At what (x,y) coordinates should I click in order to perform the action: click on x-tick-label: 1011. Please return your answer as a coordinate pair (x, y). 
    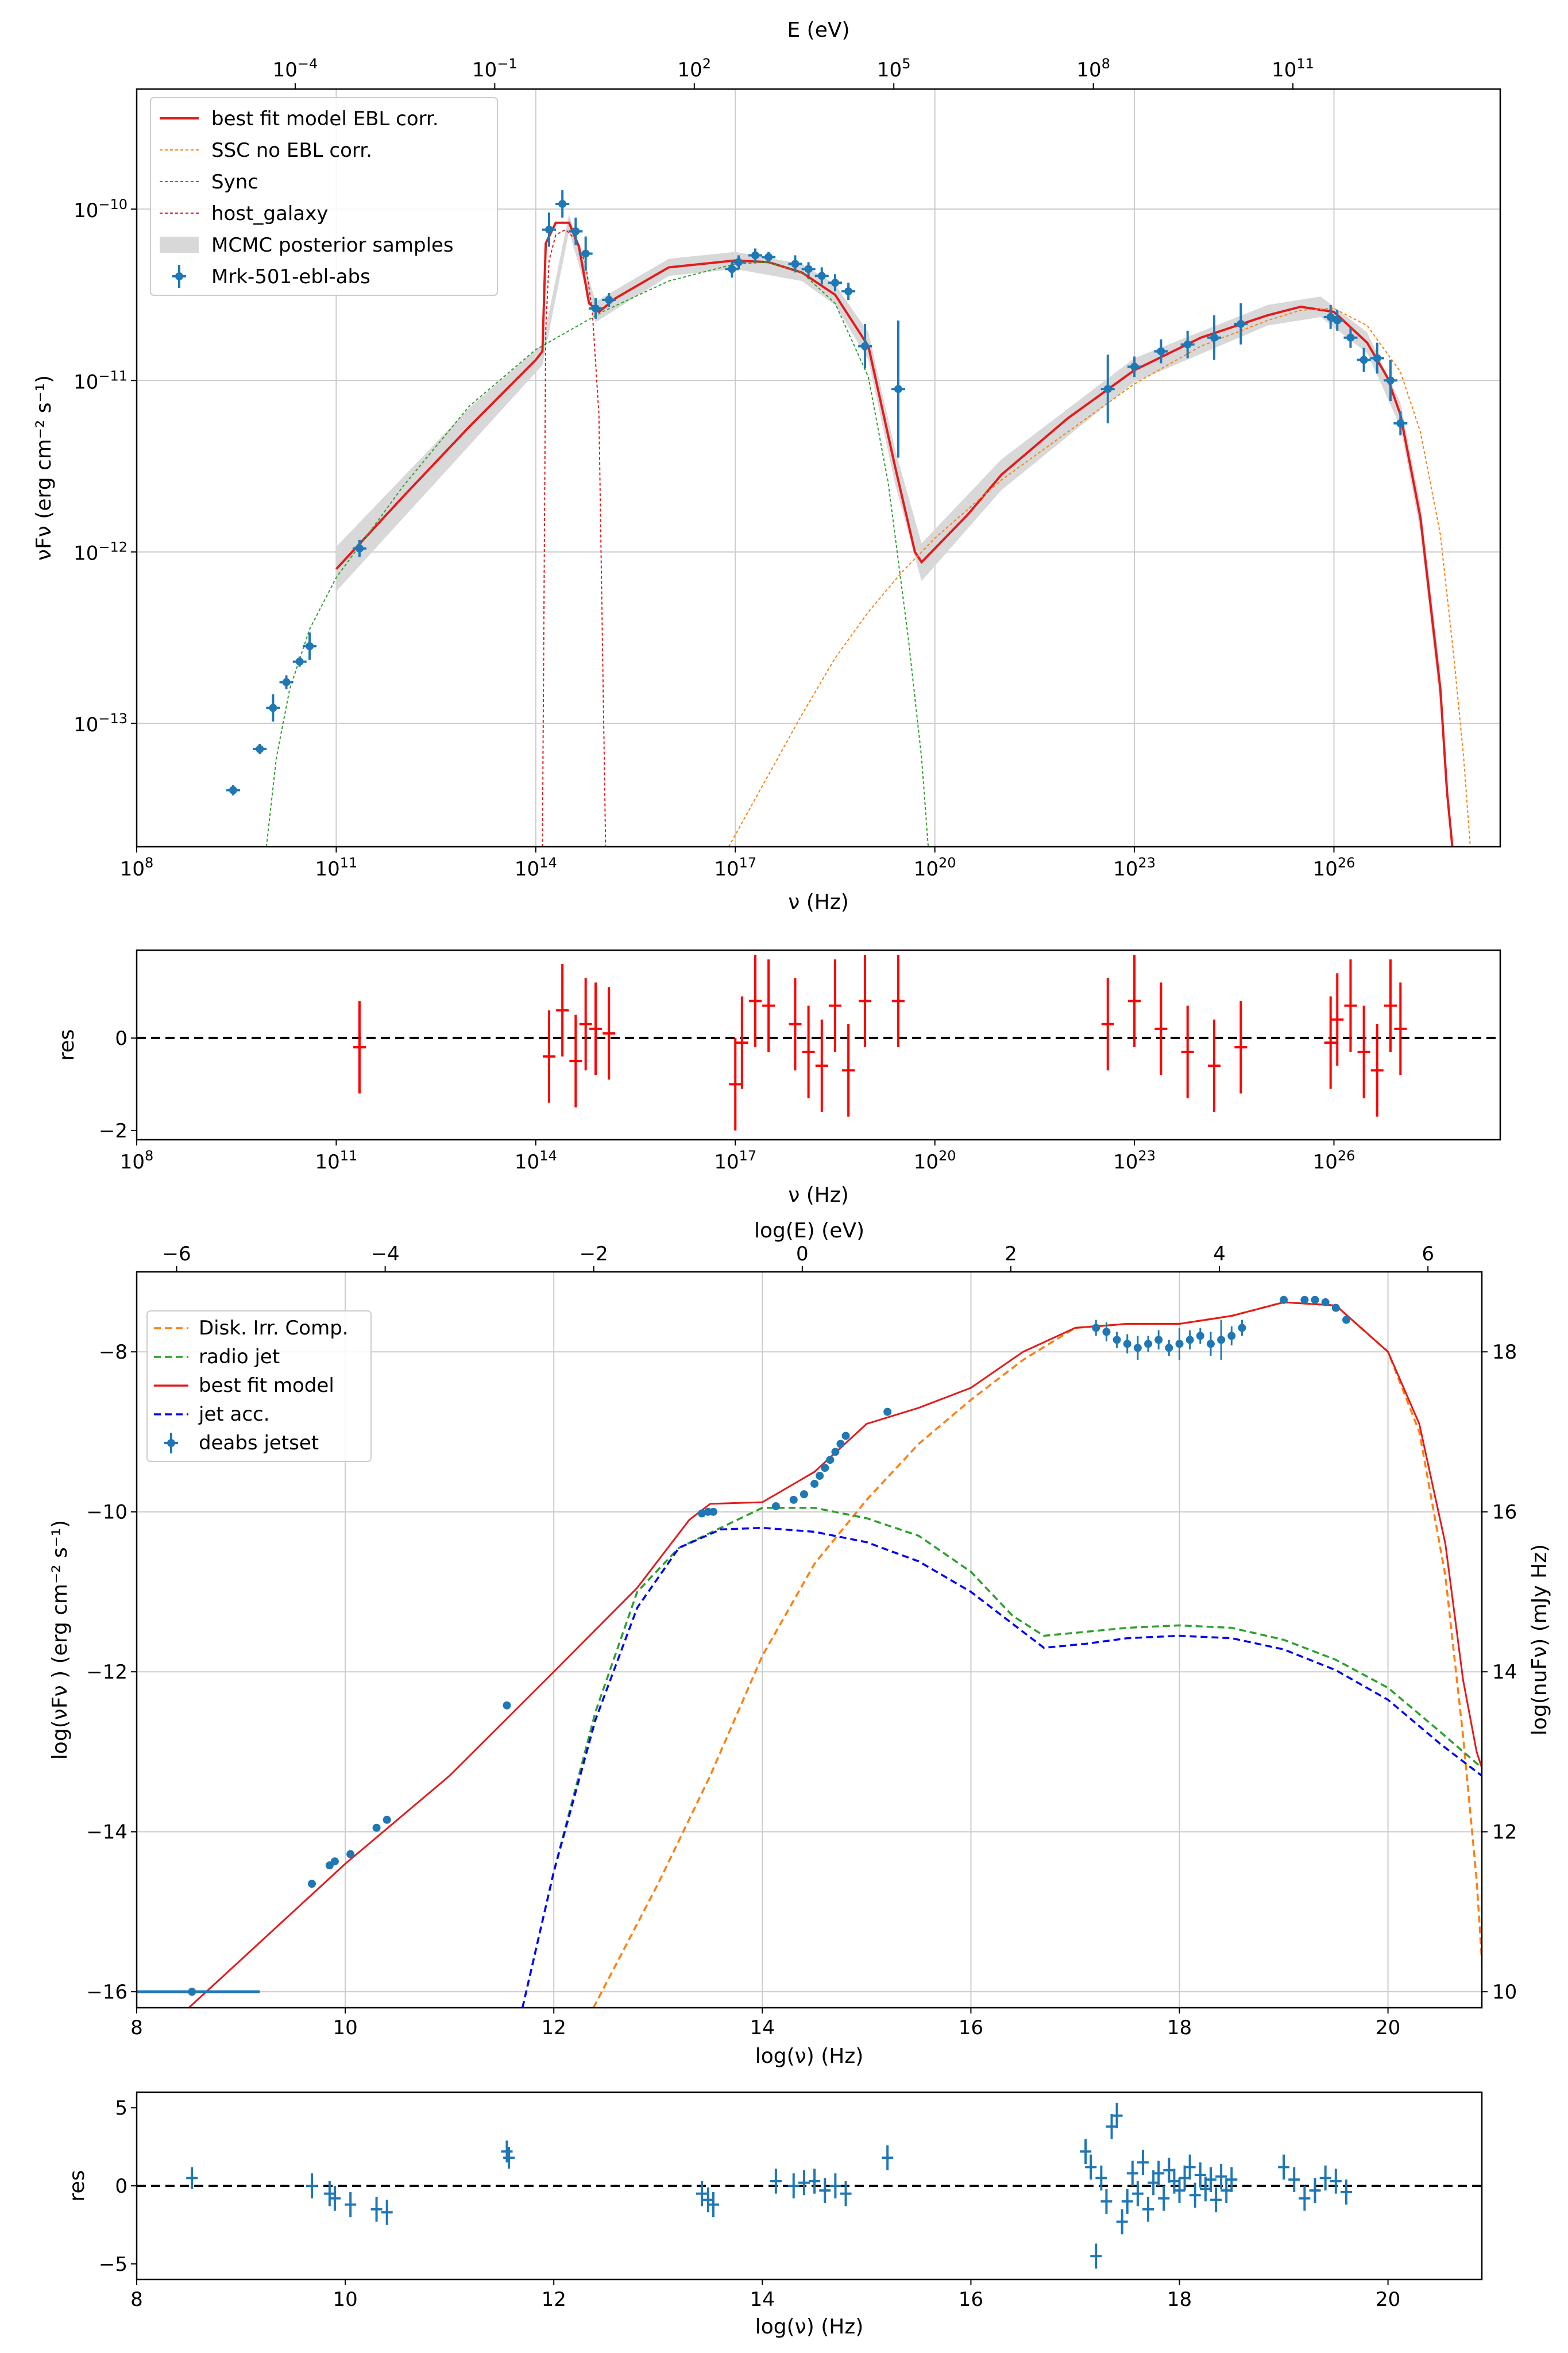
    Looking at the image, I should click on (336, 868).